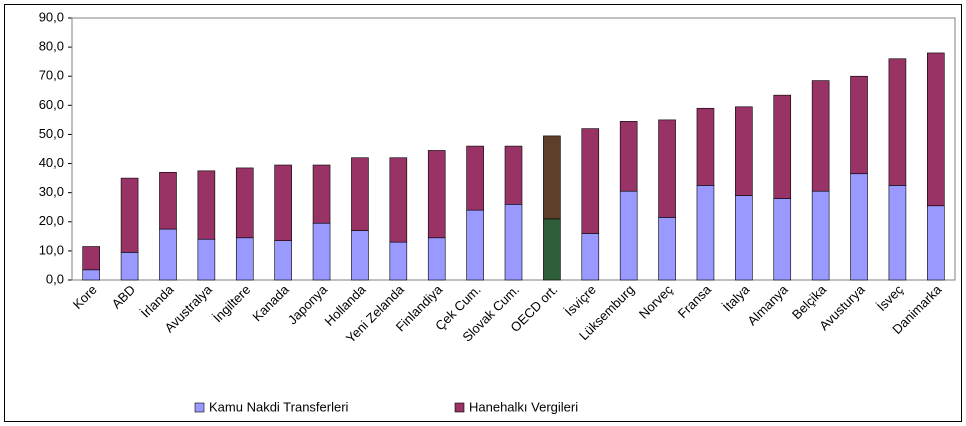 This screenshot has height=426, width=966. What do you see at coordinates (51, 104) in the screenshot?
I see `y-tick-label: 60,0` at bounding box center [51, 104].